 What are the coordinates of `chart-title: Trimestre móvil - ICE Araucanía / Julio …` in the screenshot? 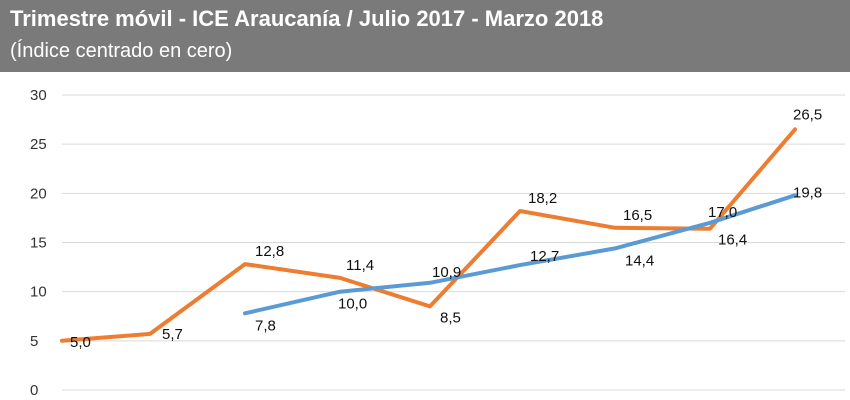 It's located at (307, 18).